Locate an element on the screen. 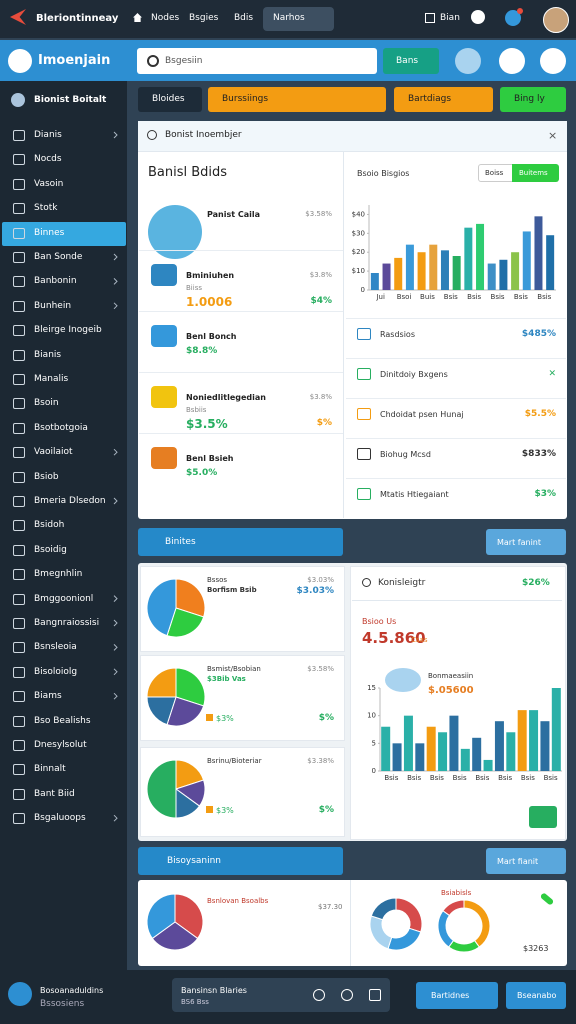 The image size is (576, 1024). card-title: Bsmist/Bsobian is located at coordinates (234, 669).